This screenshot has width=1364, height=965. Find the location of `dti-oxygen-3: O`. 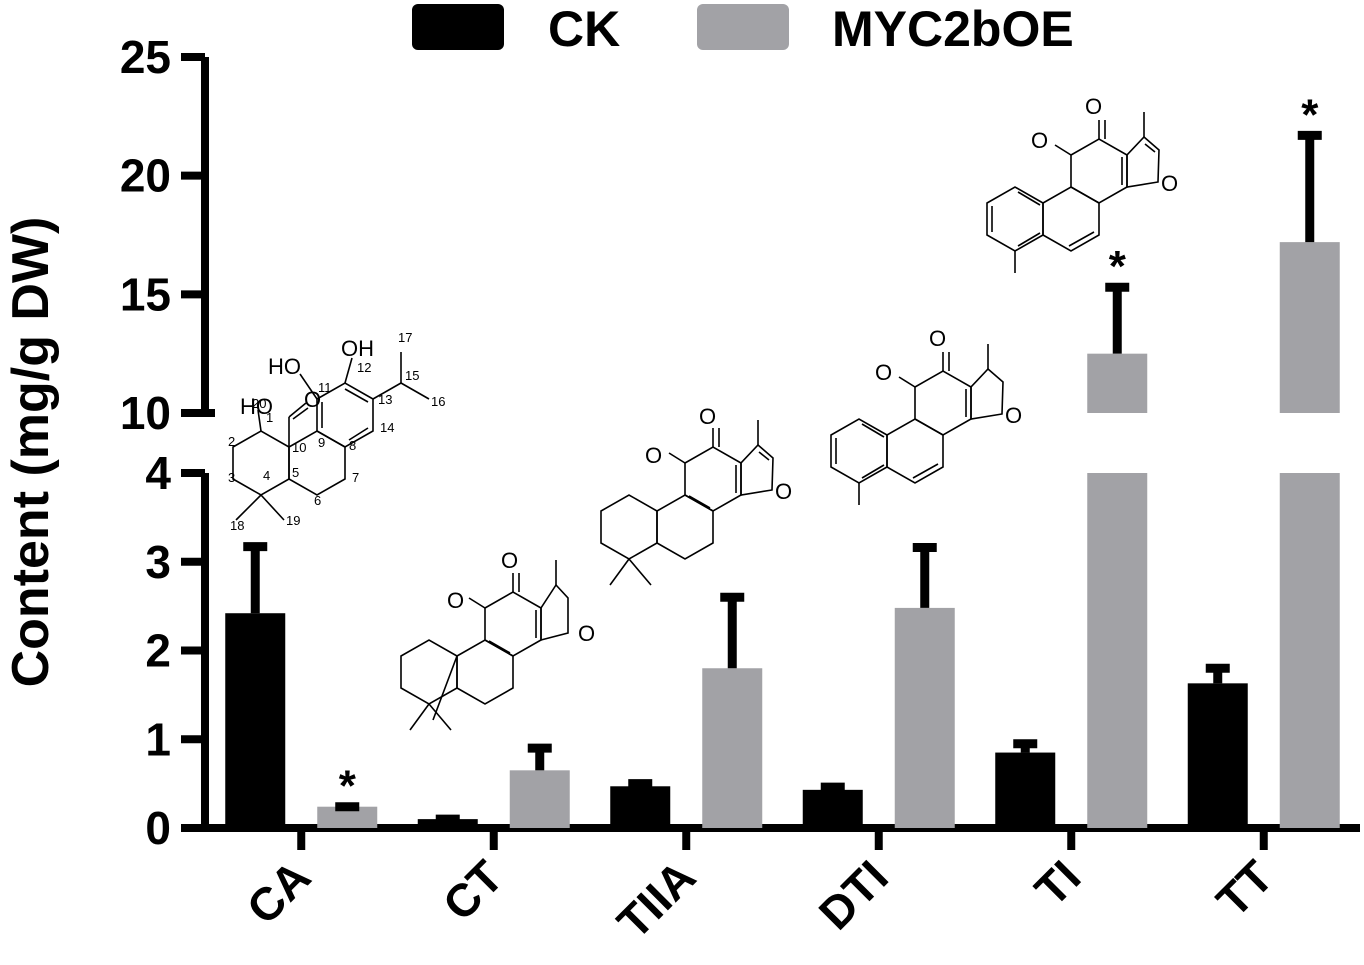

dti-oxygen-3: O is located at coordinates (937, 338).